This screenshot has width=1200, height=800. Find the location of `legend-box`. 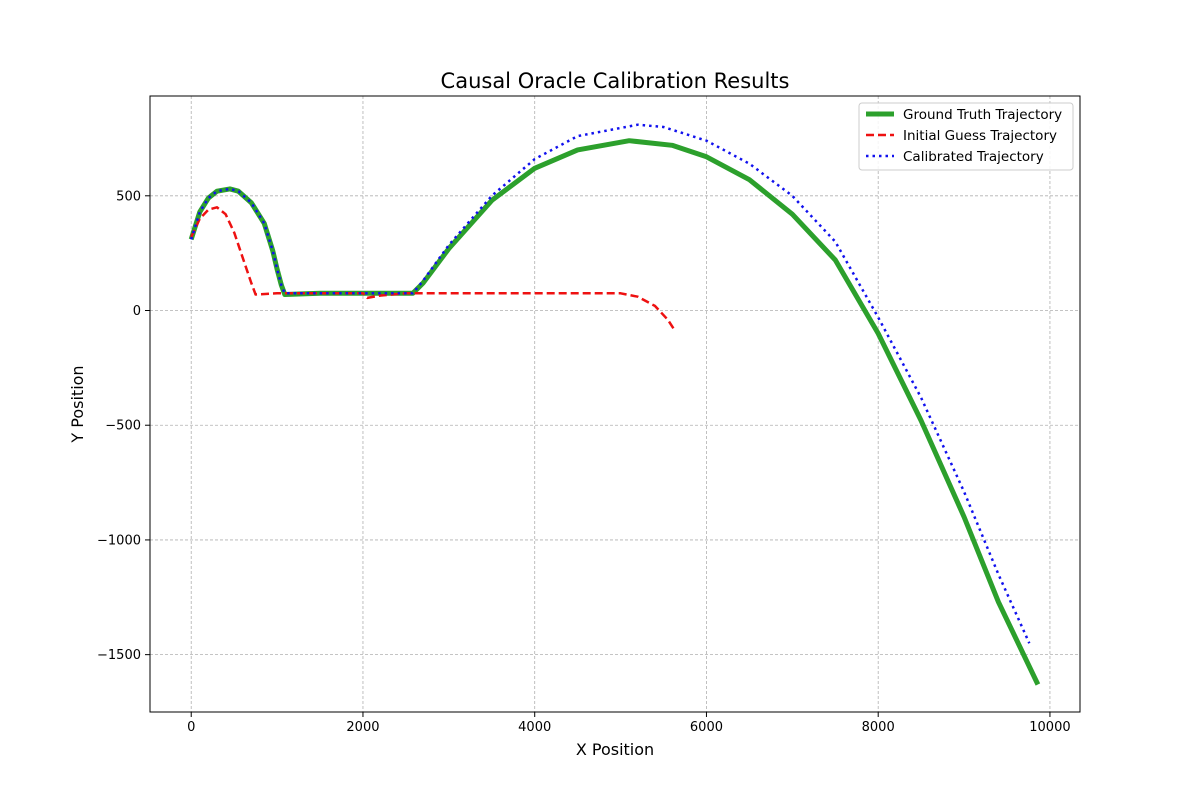

legend-box is located at coordinates (966, 136).